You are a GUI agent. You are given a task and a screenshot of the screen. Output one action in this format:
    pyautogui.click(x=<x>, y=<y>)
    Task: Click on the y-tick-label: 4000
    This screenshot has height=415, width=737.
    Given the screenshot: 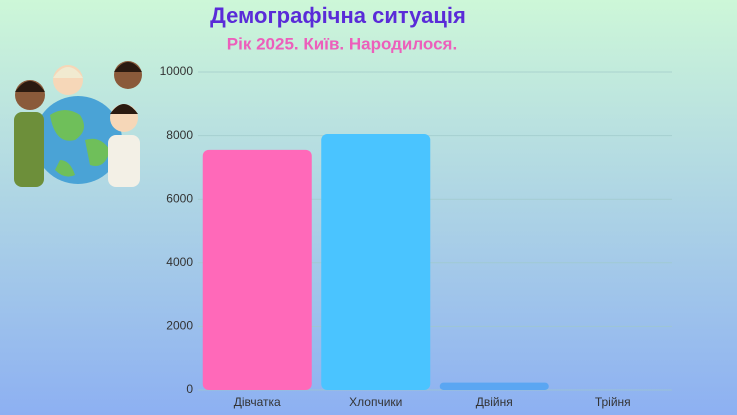 What is the action you would take?
    pyautogui.click(x=179, y=262)
    